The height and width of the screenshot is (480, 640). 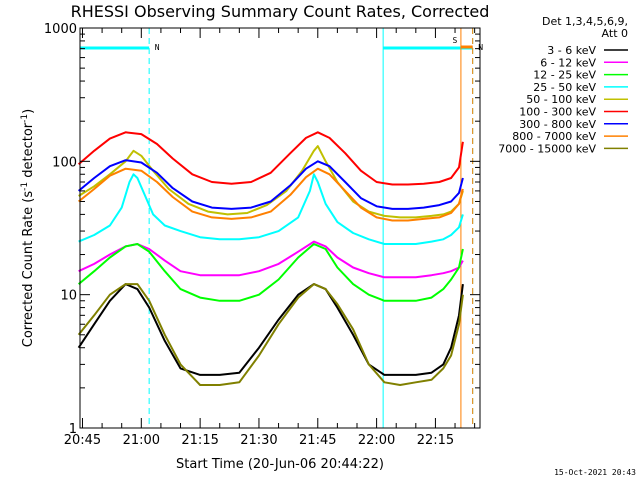 I want to click on legend-label: 50 - 100 keV, so click(x=561, y=99).